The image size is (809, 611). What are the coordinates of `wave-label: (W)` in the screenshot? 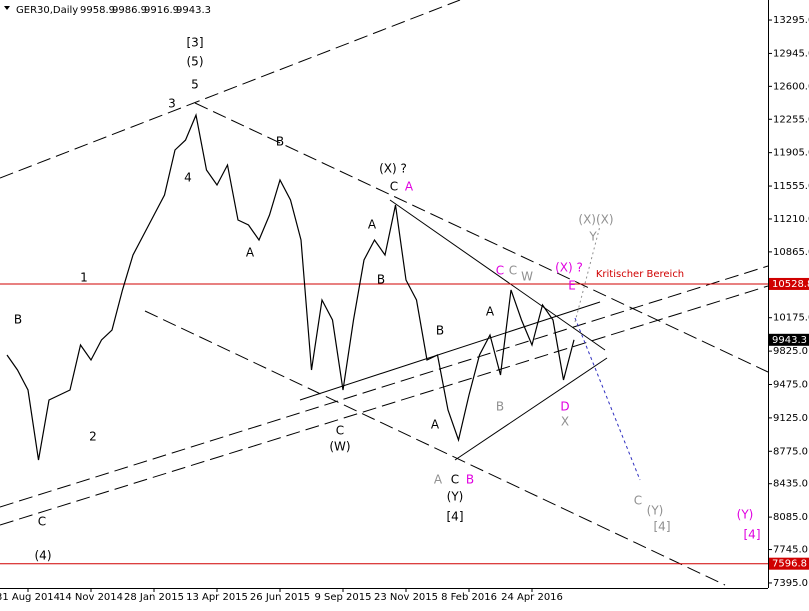 It's located at (339, 447).